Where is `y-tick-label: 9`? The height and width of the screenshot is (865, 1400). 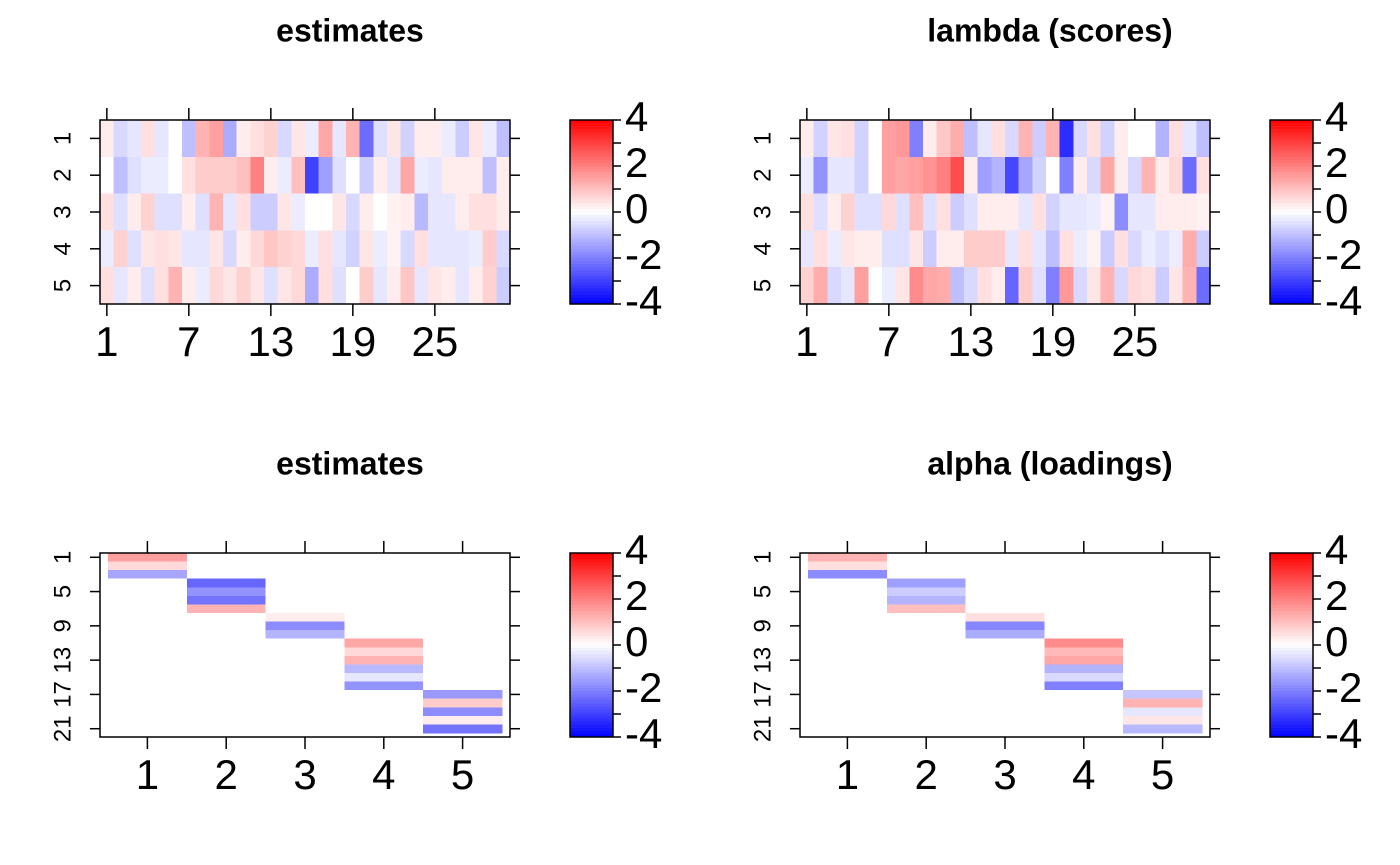 y-tick-label: 9 is located at coordinates (62, 625).